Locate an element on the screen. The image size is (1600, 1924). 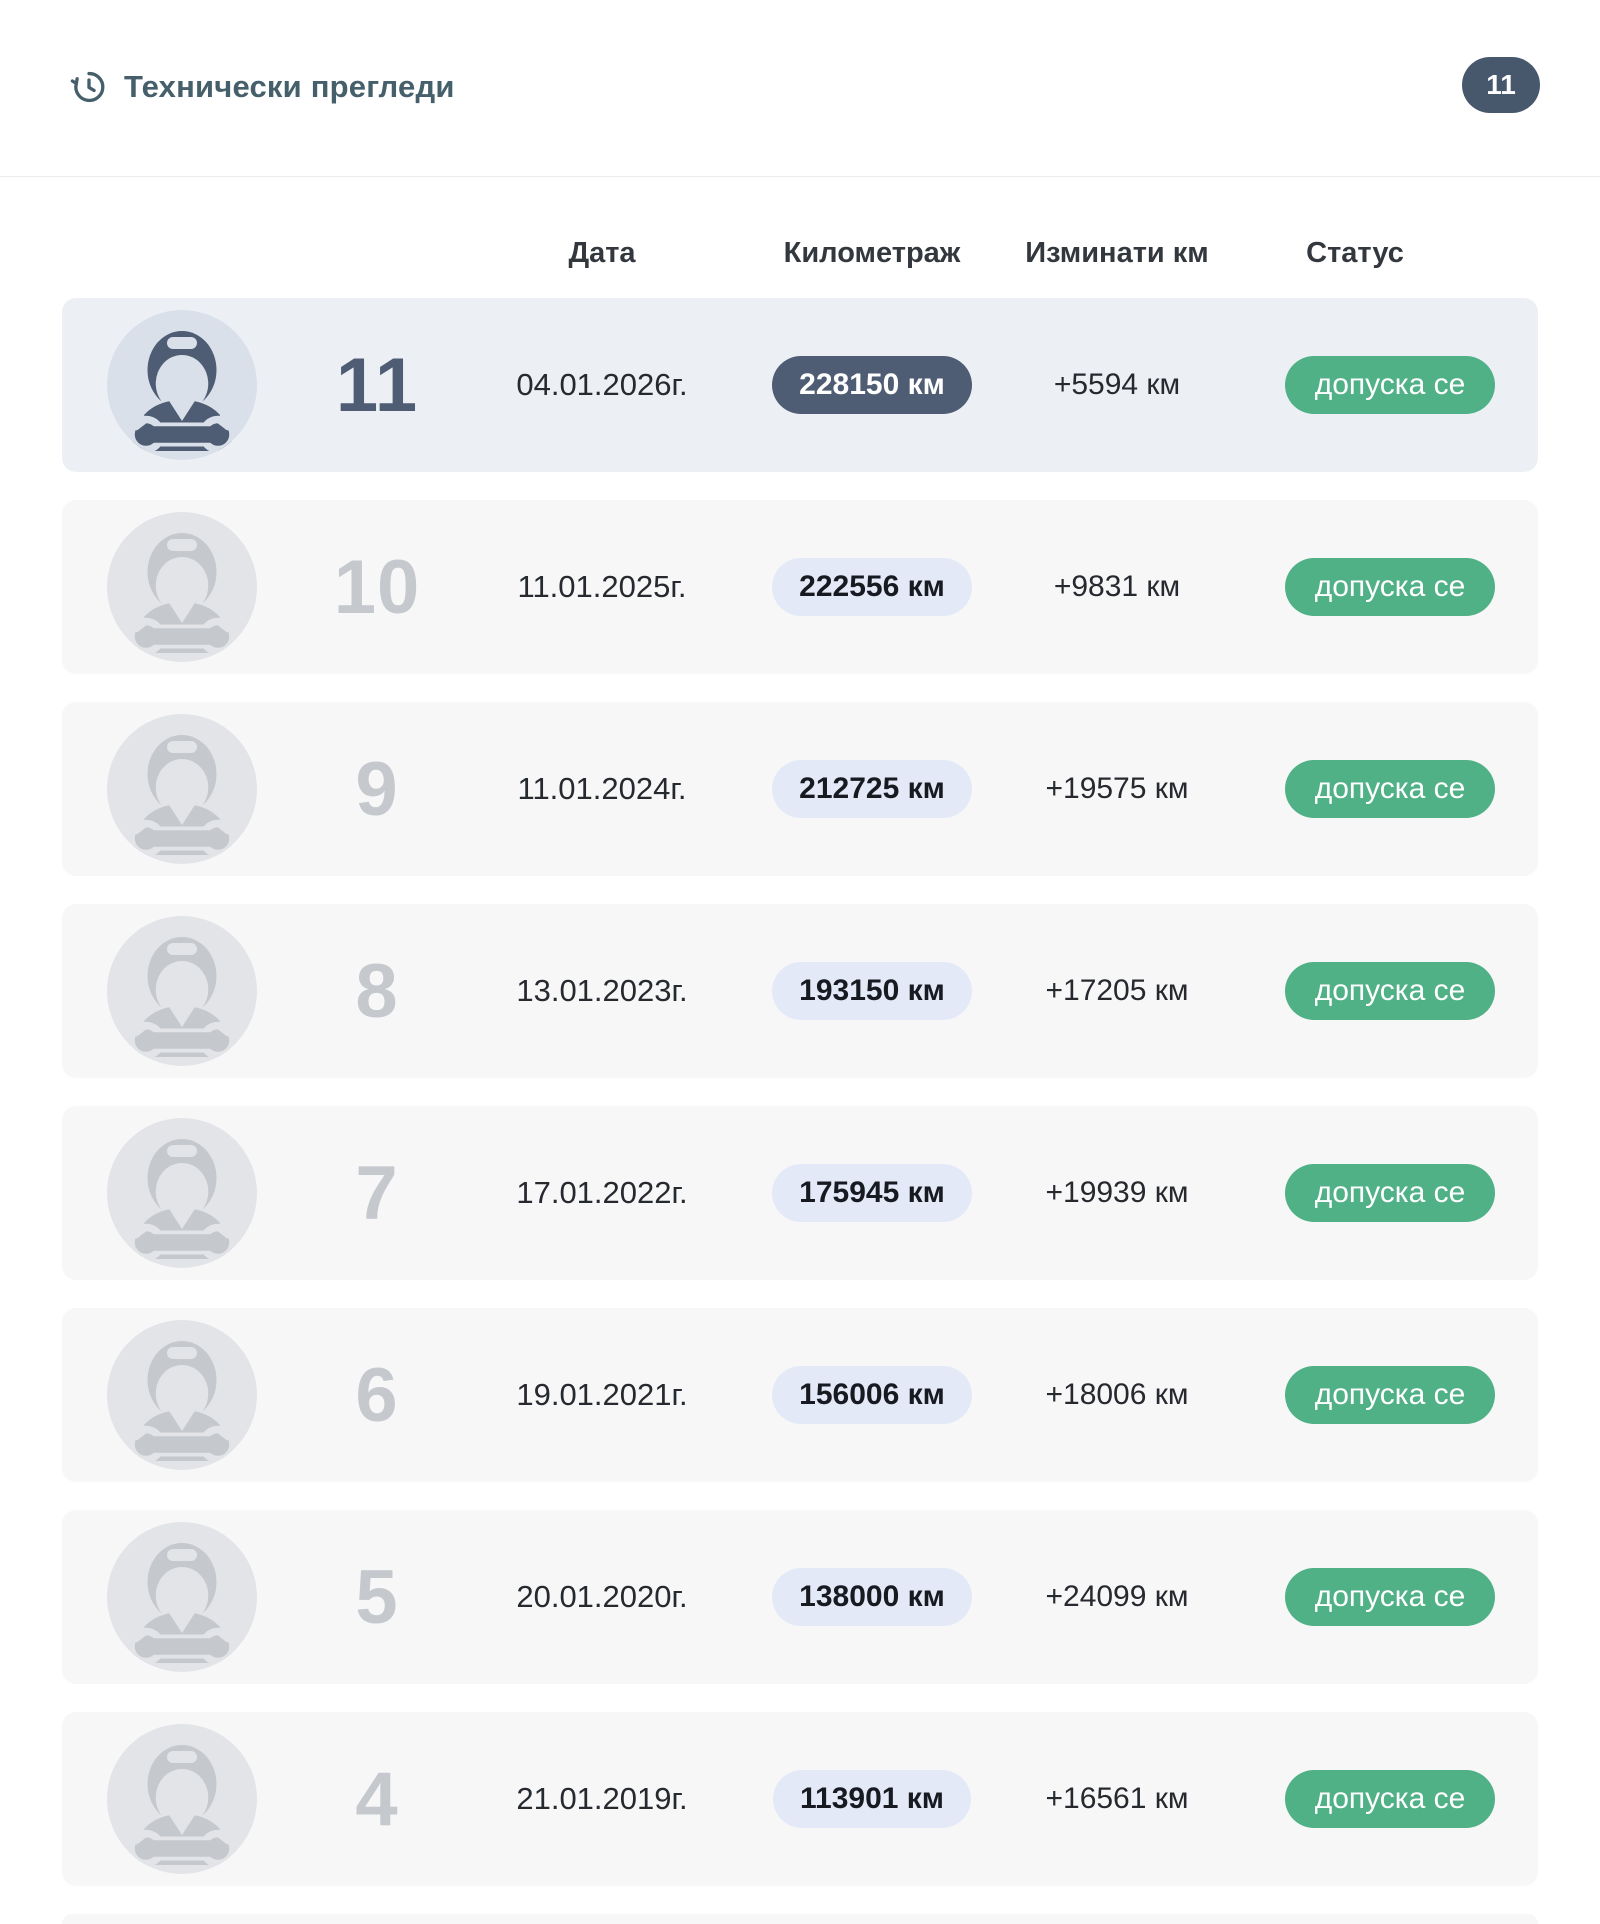
odometer-badge: 138000 км is located at coordinates (872, 1597).